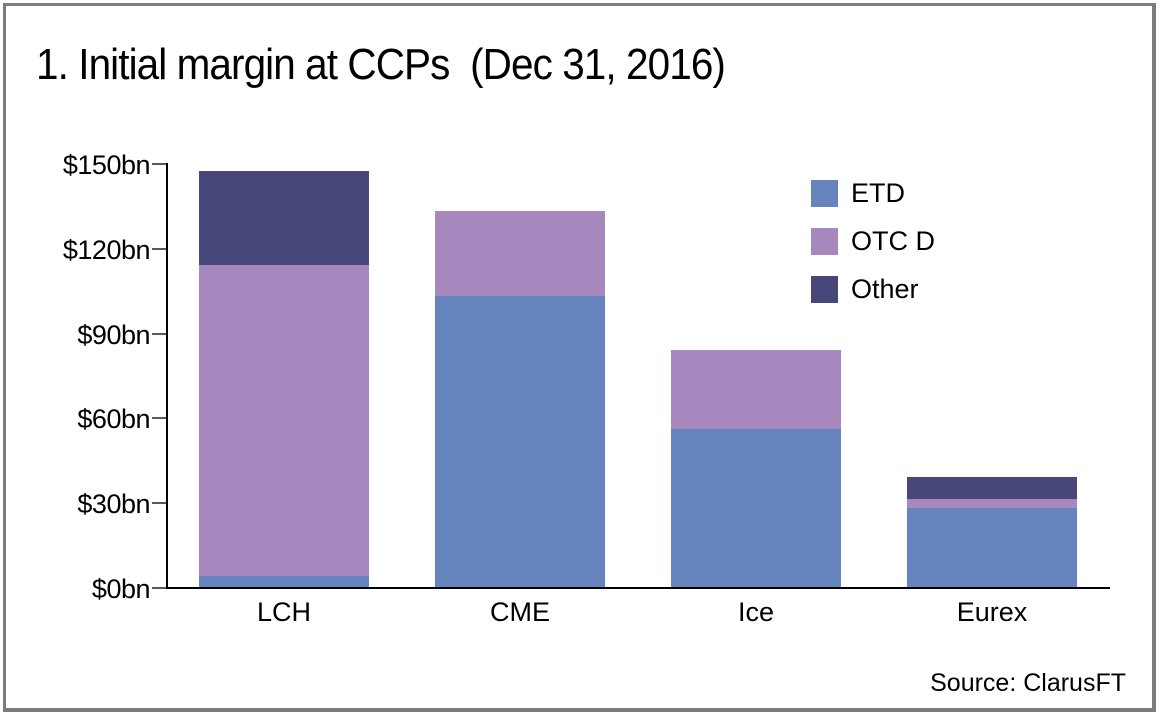 This screenshot has height=716, width=1160. I want to click on bar-segment-otc-d-ice, so click(756, 389).